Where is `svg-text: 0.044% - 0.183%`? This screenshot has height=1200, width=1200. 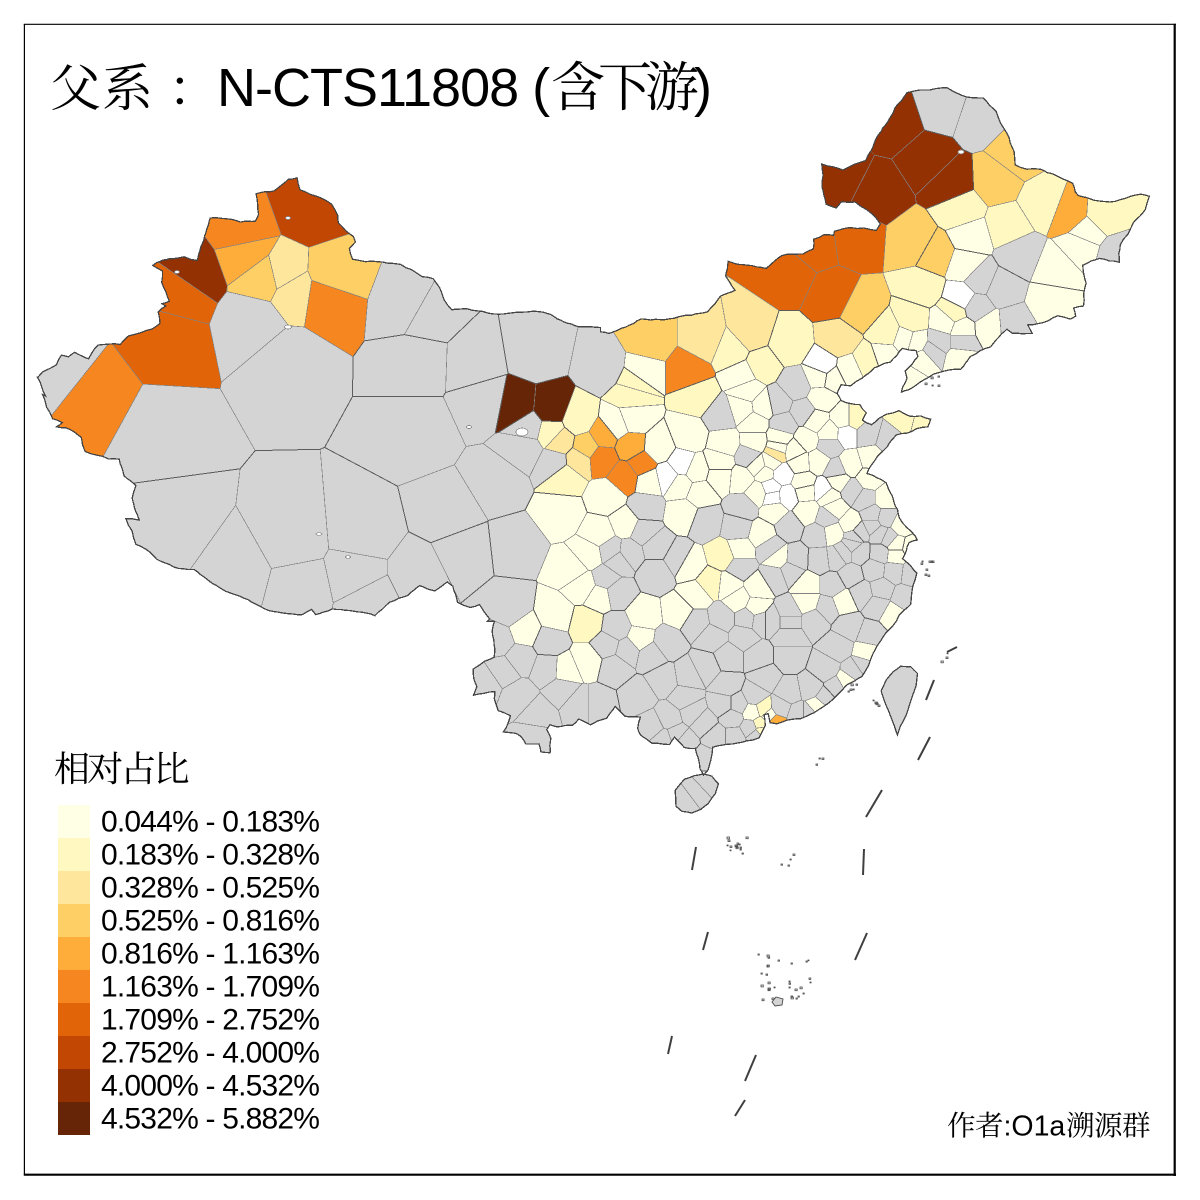 svg-text: 0.044% - 0.183% is located at coordinates (210, 822).